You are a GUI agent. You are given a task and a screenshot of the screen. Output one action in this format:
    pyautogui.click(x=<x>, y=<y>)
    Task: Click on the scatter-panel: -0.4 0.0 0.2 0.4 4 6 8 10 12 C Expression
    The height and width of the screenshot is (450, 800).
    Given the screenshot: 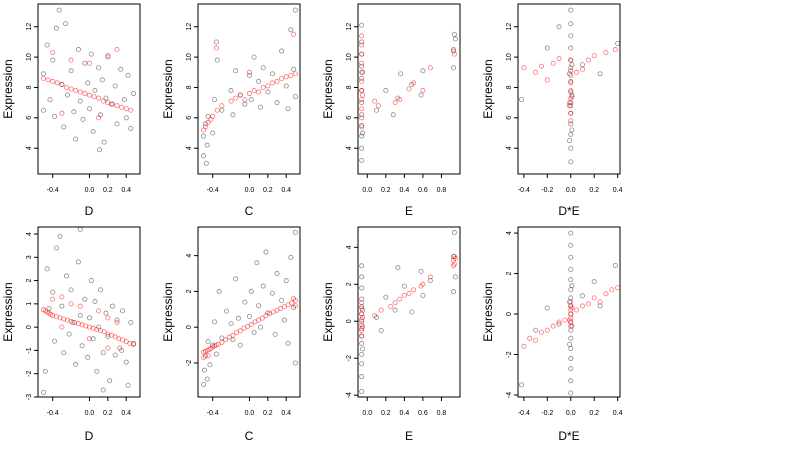 What is the action you would take?
    pyautogui.click(x=231, y=110)
    